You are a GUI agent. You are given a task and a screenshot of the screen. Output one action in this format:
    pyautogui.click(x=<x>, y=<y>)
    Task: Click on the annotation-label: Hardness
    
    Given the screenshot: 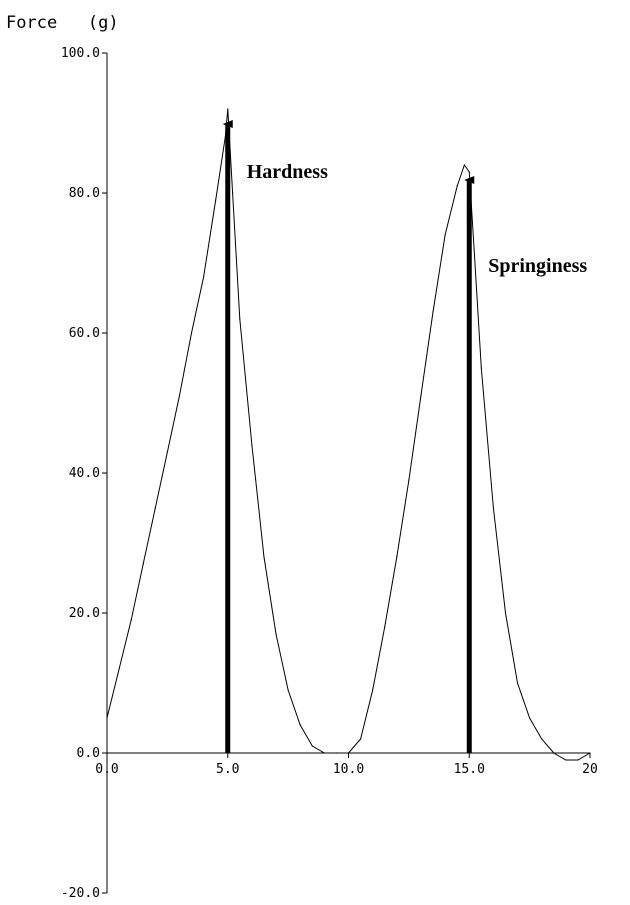 What is the action you would take?
    pyautogui.click(x=287, y=172)
    